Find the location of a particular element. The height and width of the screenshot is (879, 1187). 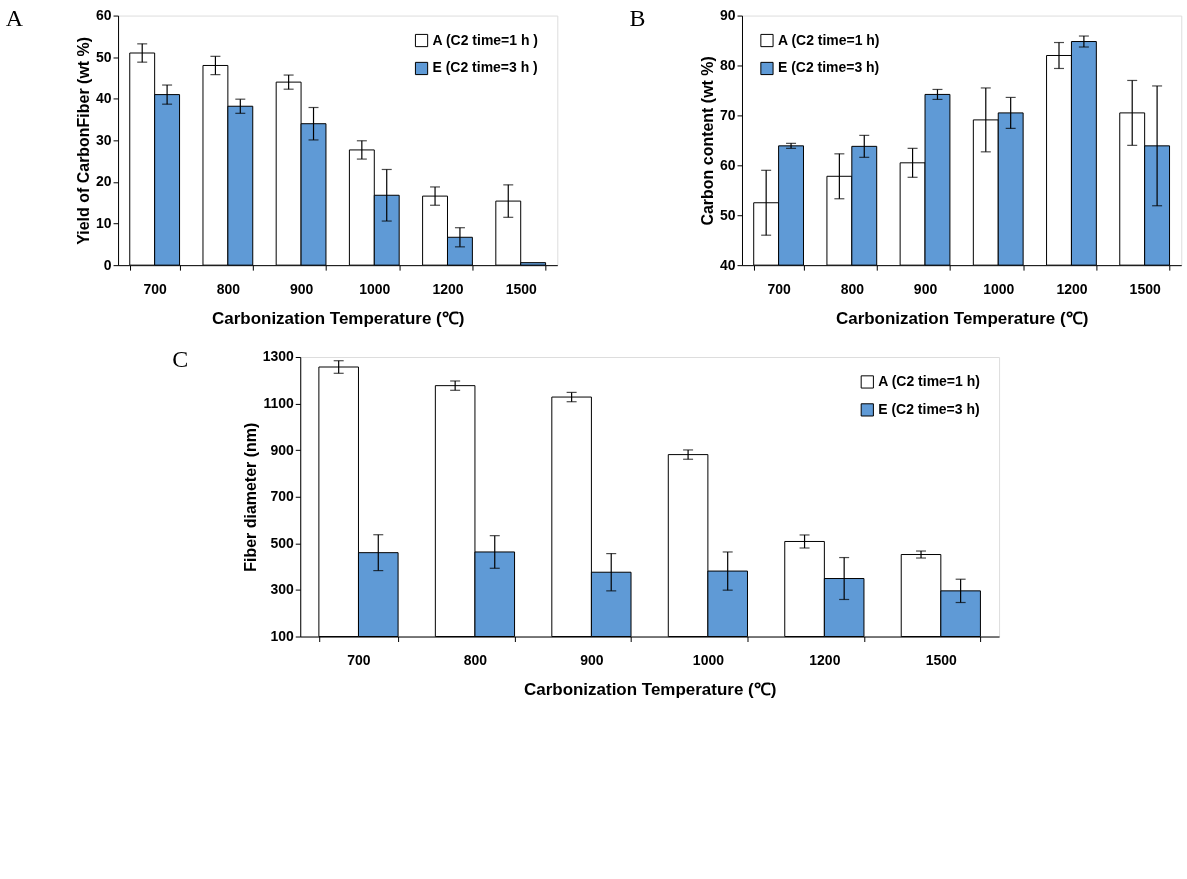

legend-label: E (C2 time=3 h ) is located at coordinates (485, 67).